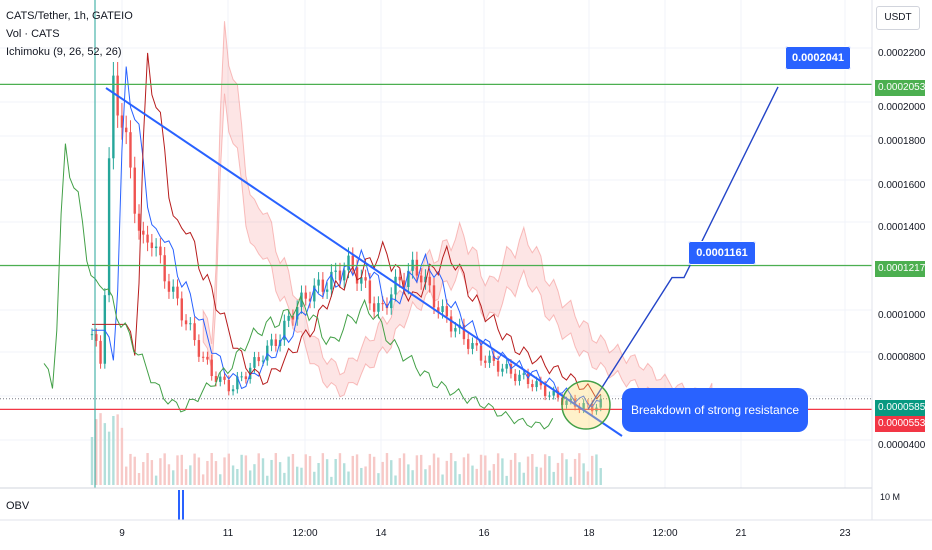 This screenshot has width=932, height=550. I want to click on y-tick: 0.0001000, so click(902, 315).